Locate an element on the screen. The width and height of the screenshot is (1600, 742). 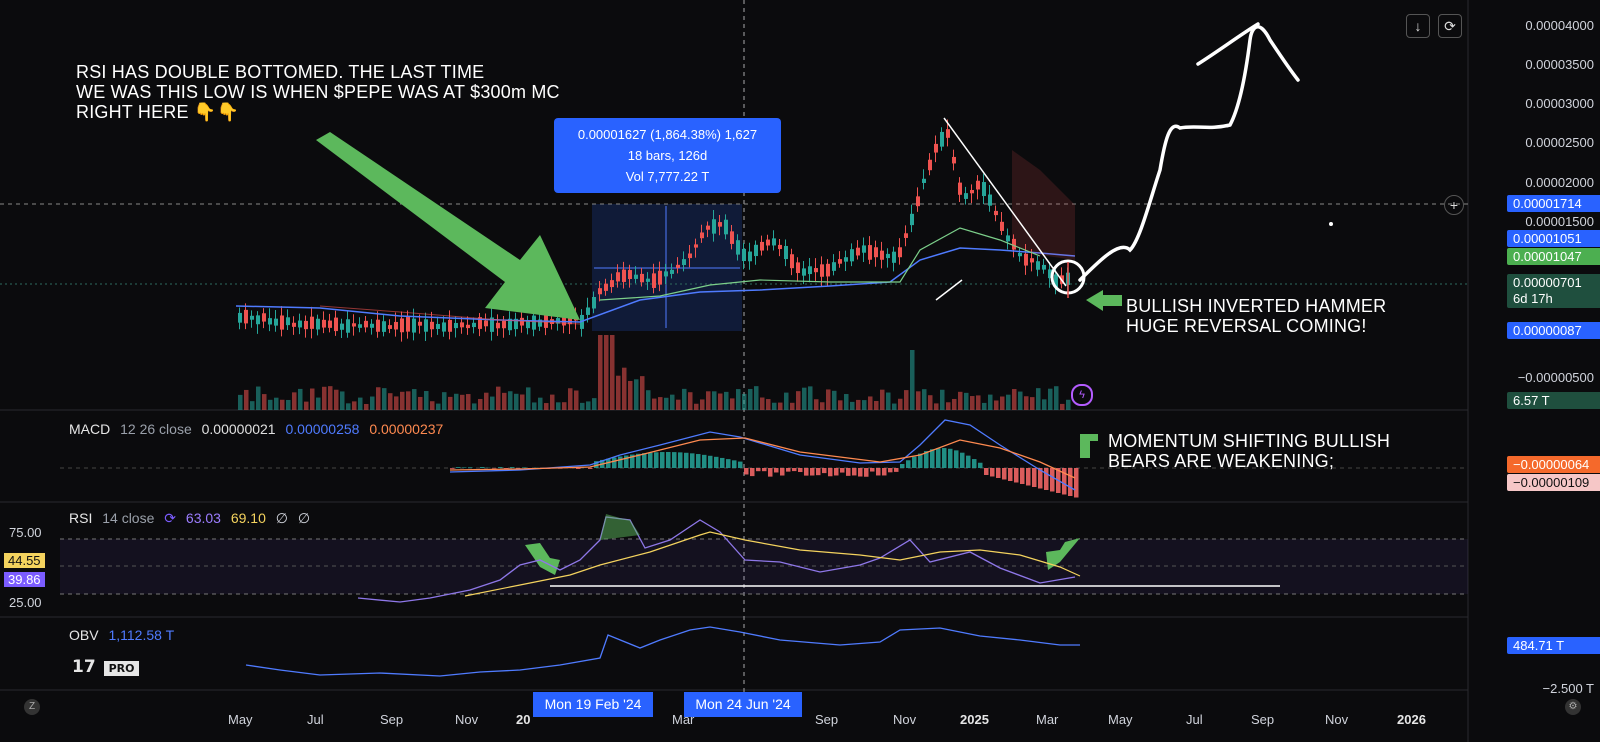
timezone-icon: Z is located at coordinates (32, 707).